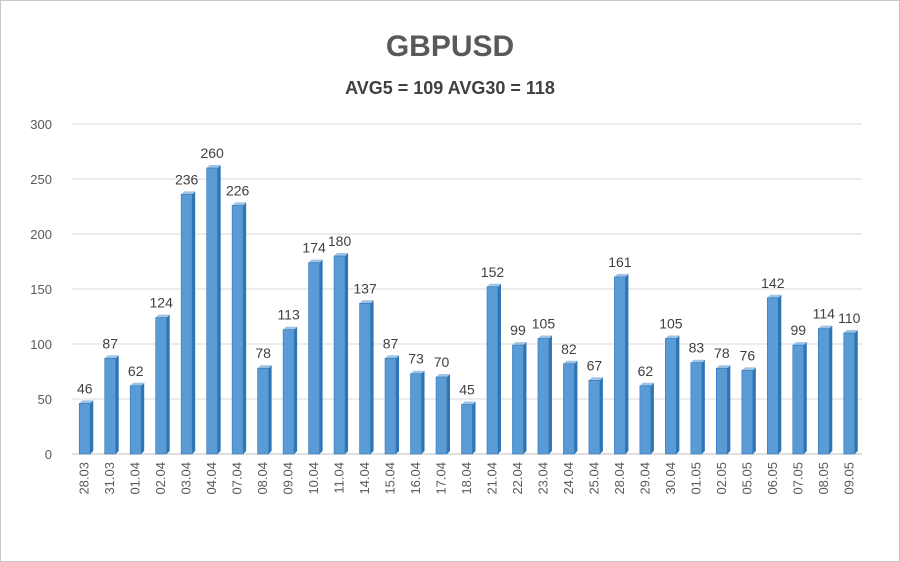 This screenshot has height=562, width=900. What do you see at coordinates (187, 179) in the screenshot?
I see `data-label: 236` at bounding box center [187, 179].